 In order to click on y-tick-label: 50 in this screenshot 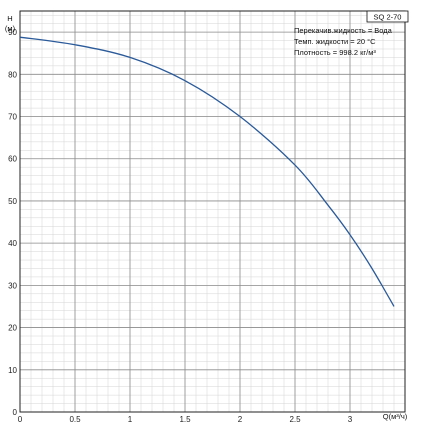, I will do `click(12, 201)`.